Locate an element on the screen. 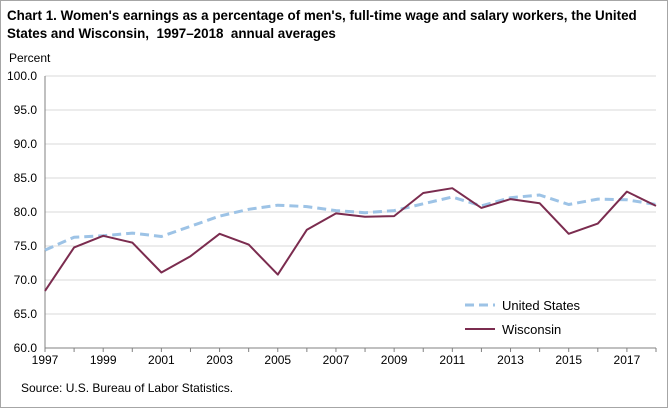 The height and width of the screenshot is (408, 668). source-note: Source: U.S. Bureau of Labor Statistics. is located at coordinates (127, 388).